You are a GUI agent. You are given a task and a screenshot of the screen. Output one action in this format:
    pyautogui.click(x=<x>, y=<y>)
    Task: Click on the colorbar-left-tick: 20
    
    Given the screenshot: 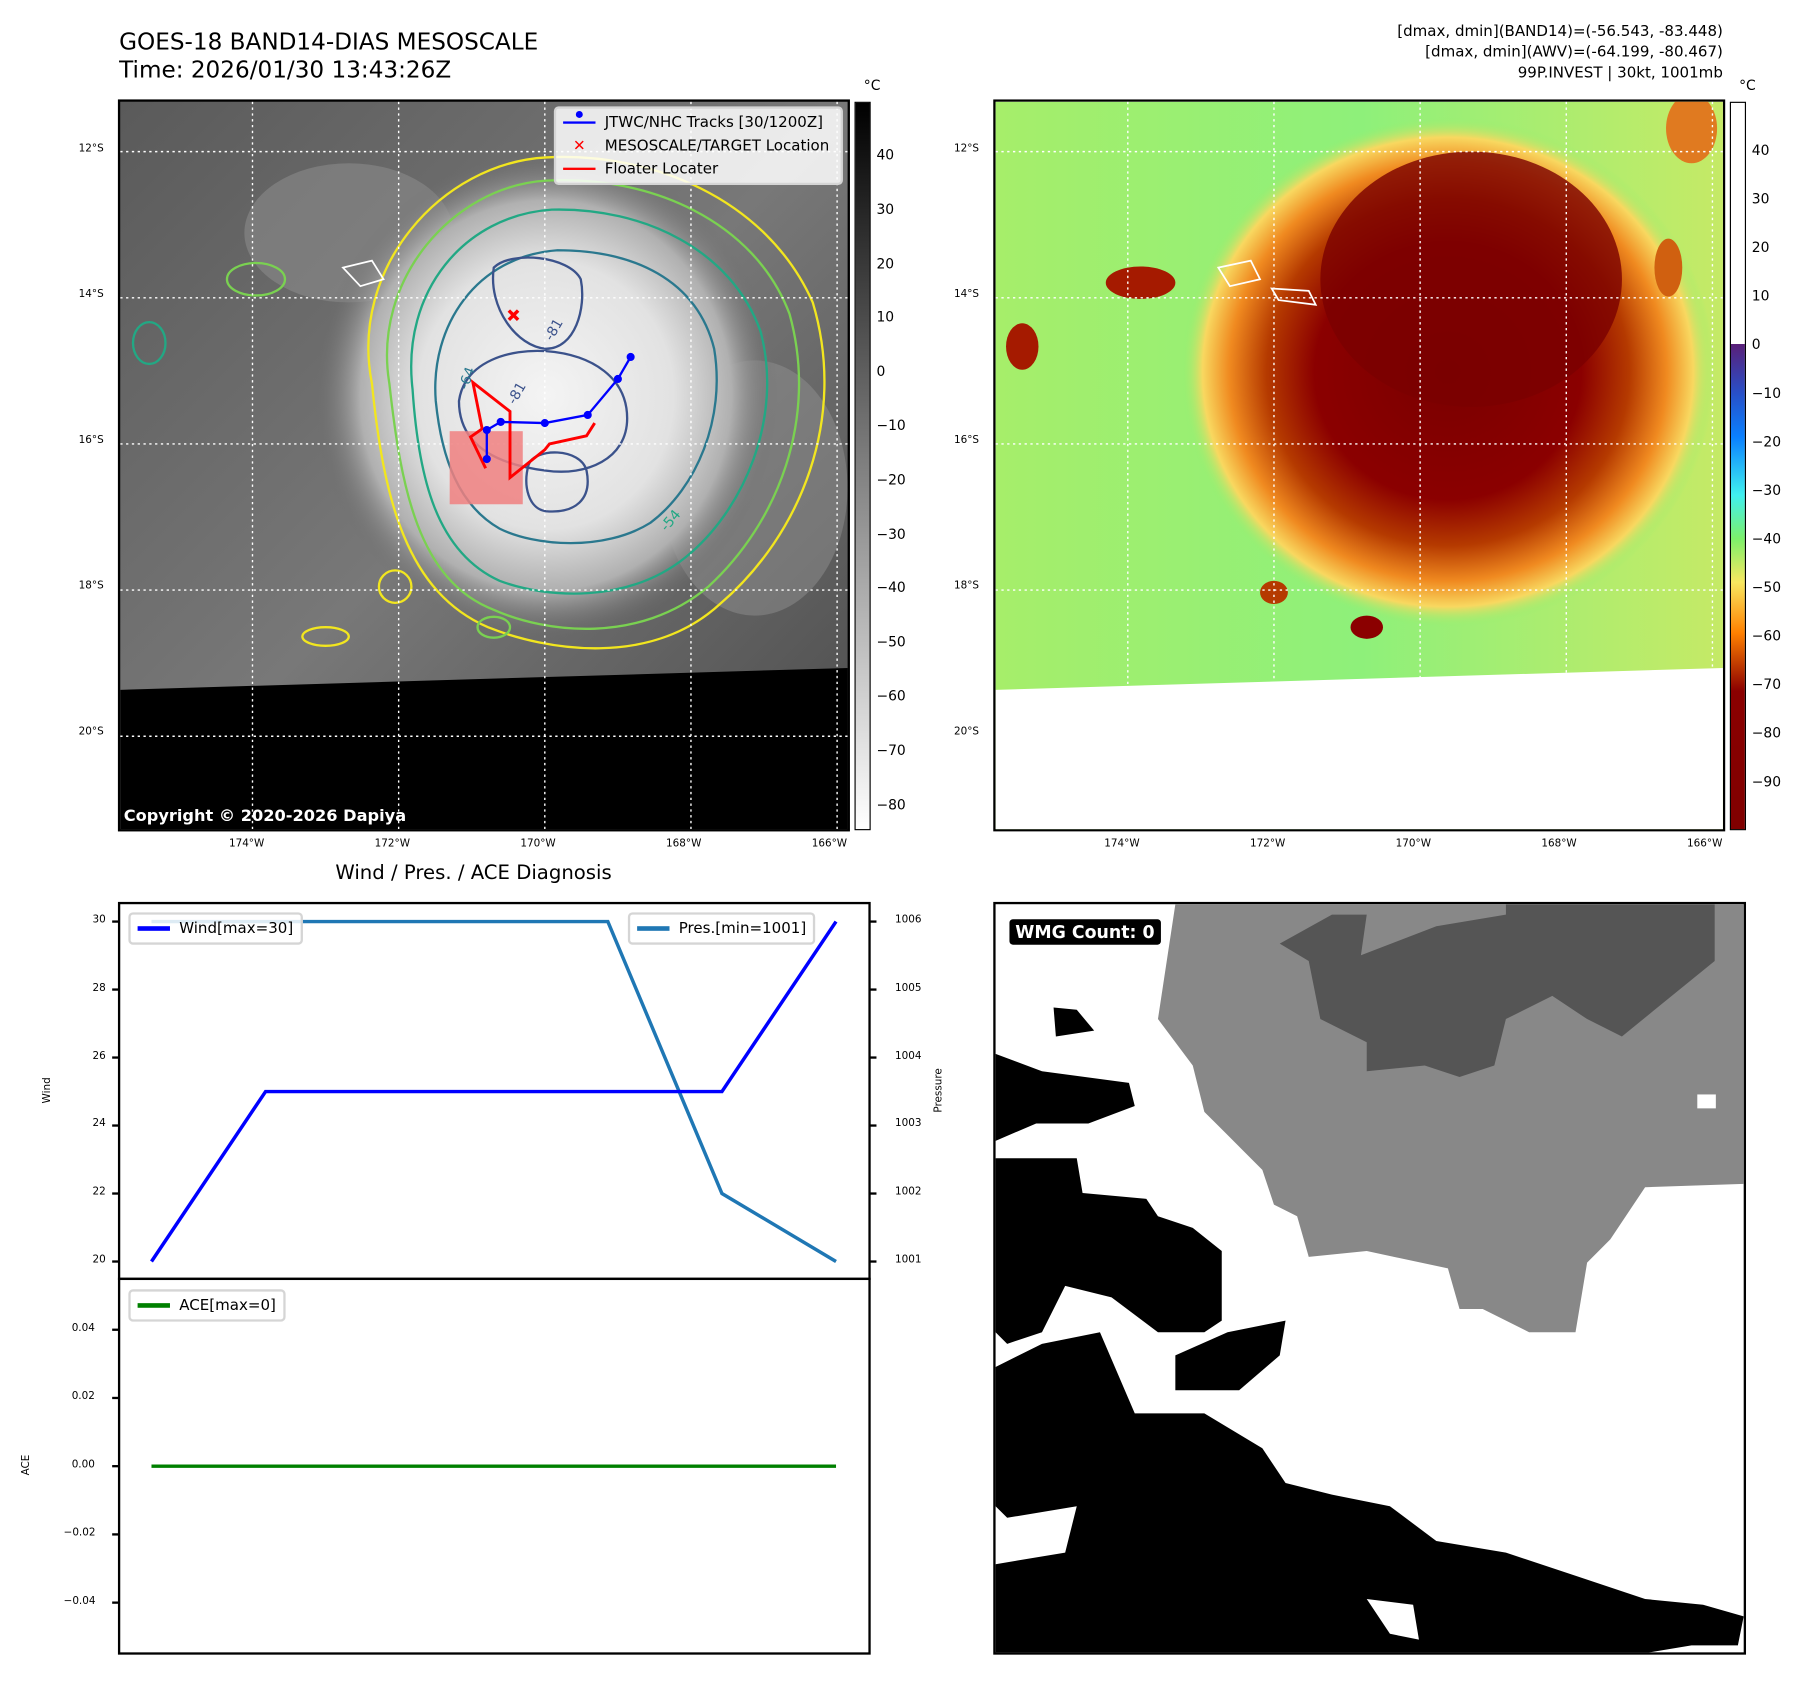 What is the action you would take?
    pyautogui.click(x=885, y=263)
    